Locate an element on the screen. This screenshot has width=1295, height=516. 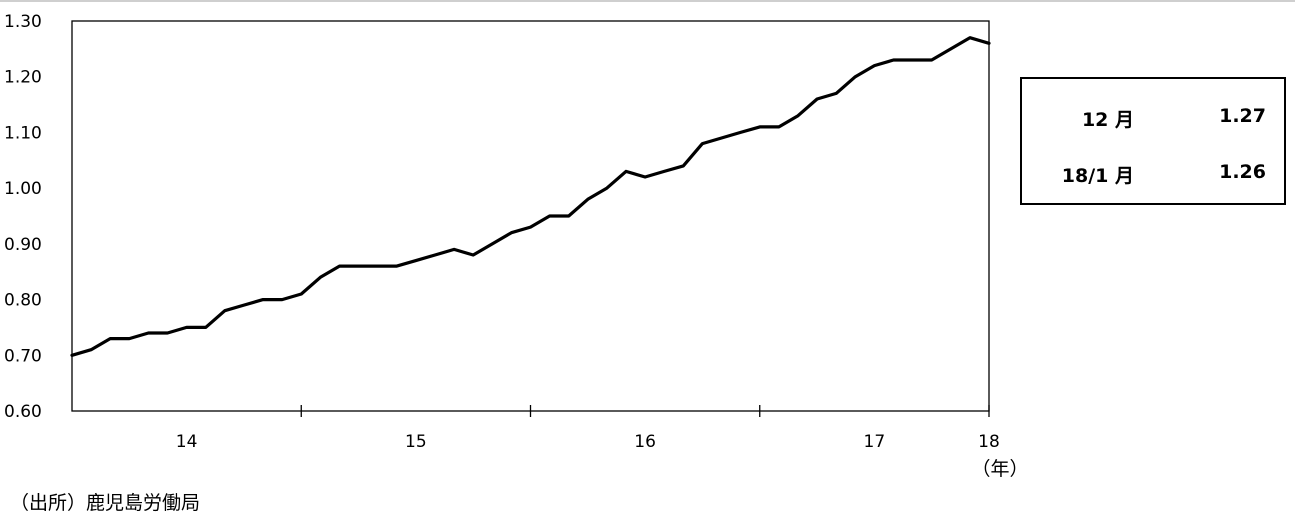
y-tick-label: 1.20 is located at coordinates (23, 78).